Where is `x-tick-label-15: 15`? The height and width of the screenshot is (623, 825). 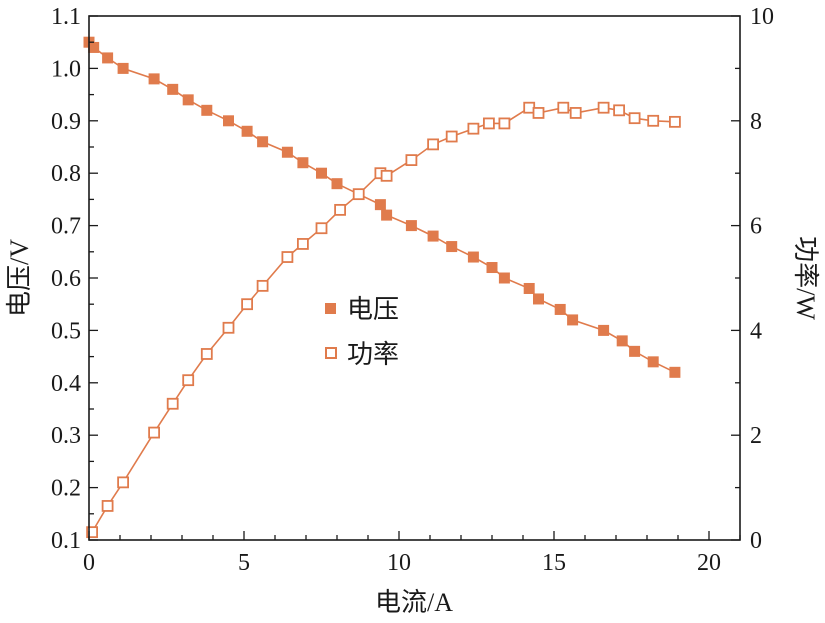 x-tick-label-15: 15 is located at coordinates (554, 563).